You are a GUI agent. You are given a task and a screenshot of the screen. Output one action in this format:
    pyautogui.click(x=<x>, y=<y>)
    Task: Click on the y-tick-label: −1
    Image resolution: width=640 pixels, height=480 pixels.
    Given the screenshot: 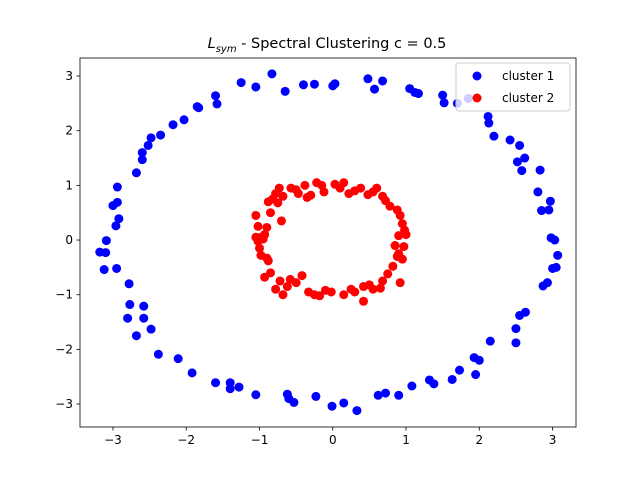 What is the action you would take?
    pyautogui.click(x=64, y=295)
    